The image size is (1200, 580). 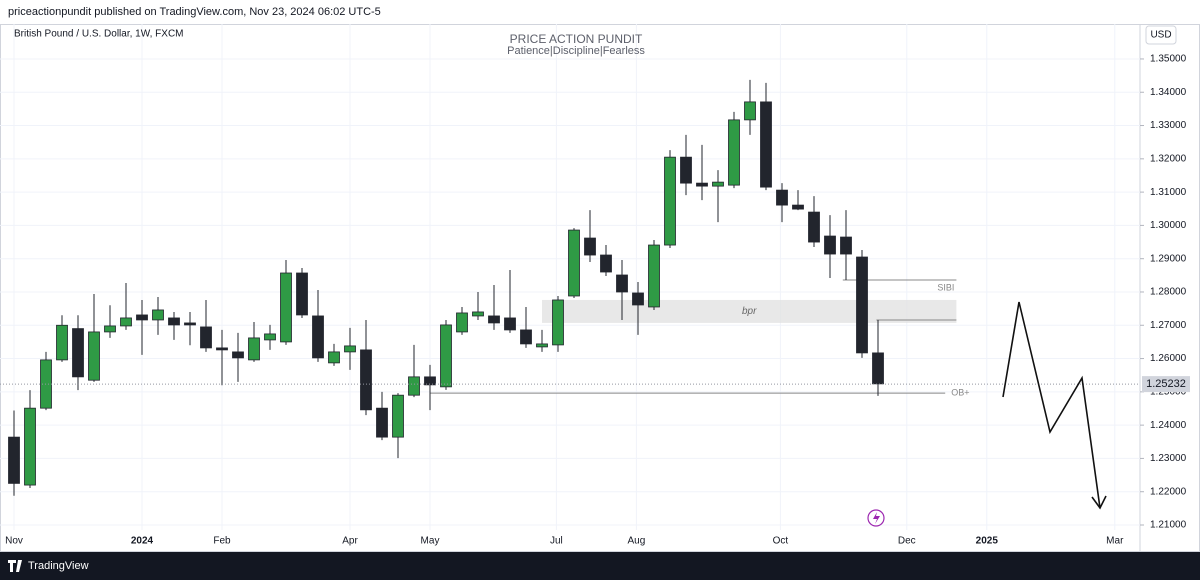 I want to click on x-tick-label: Dec, so click(x=907, y=541).